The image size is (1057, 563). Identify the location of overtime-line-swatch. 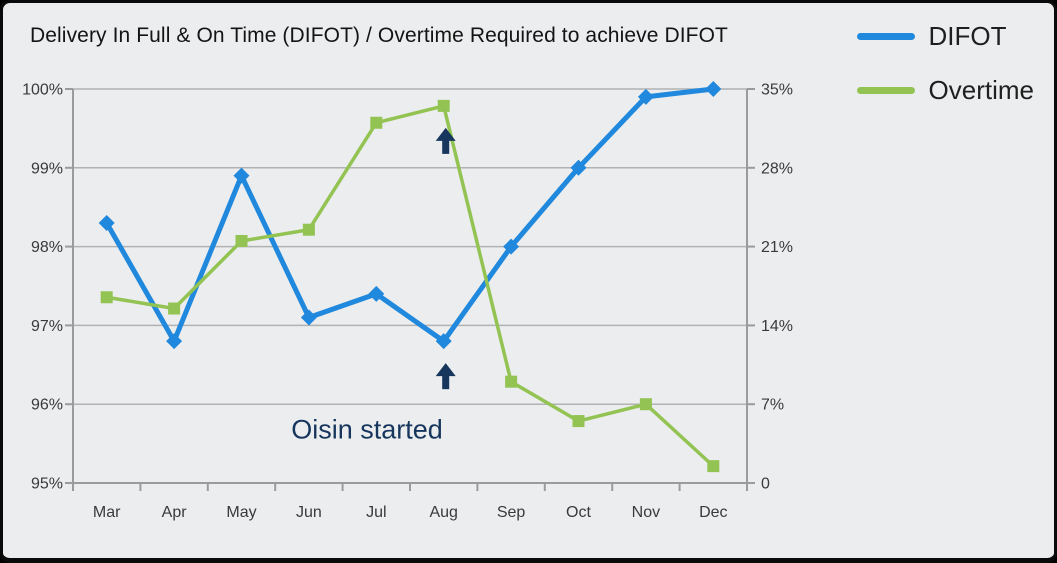
(885, 90).